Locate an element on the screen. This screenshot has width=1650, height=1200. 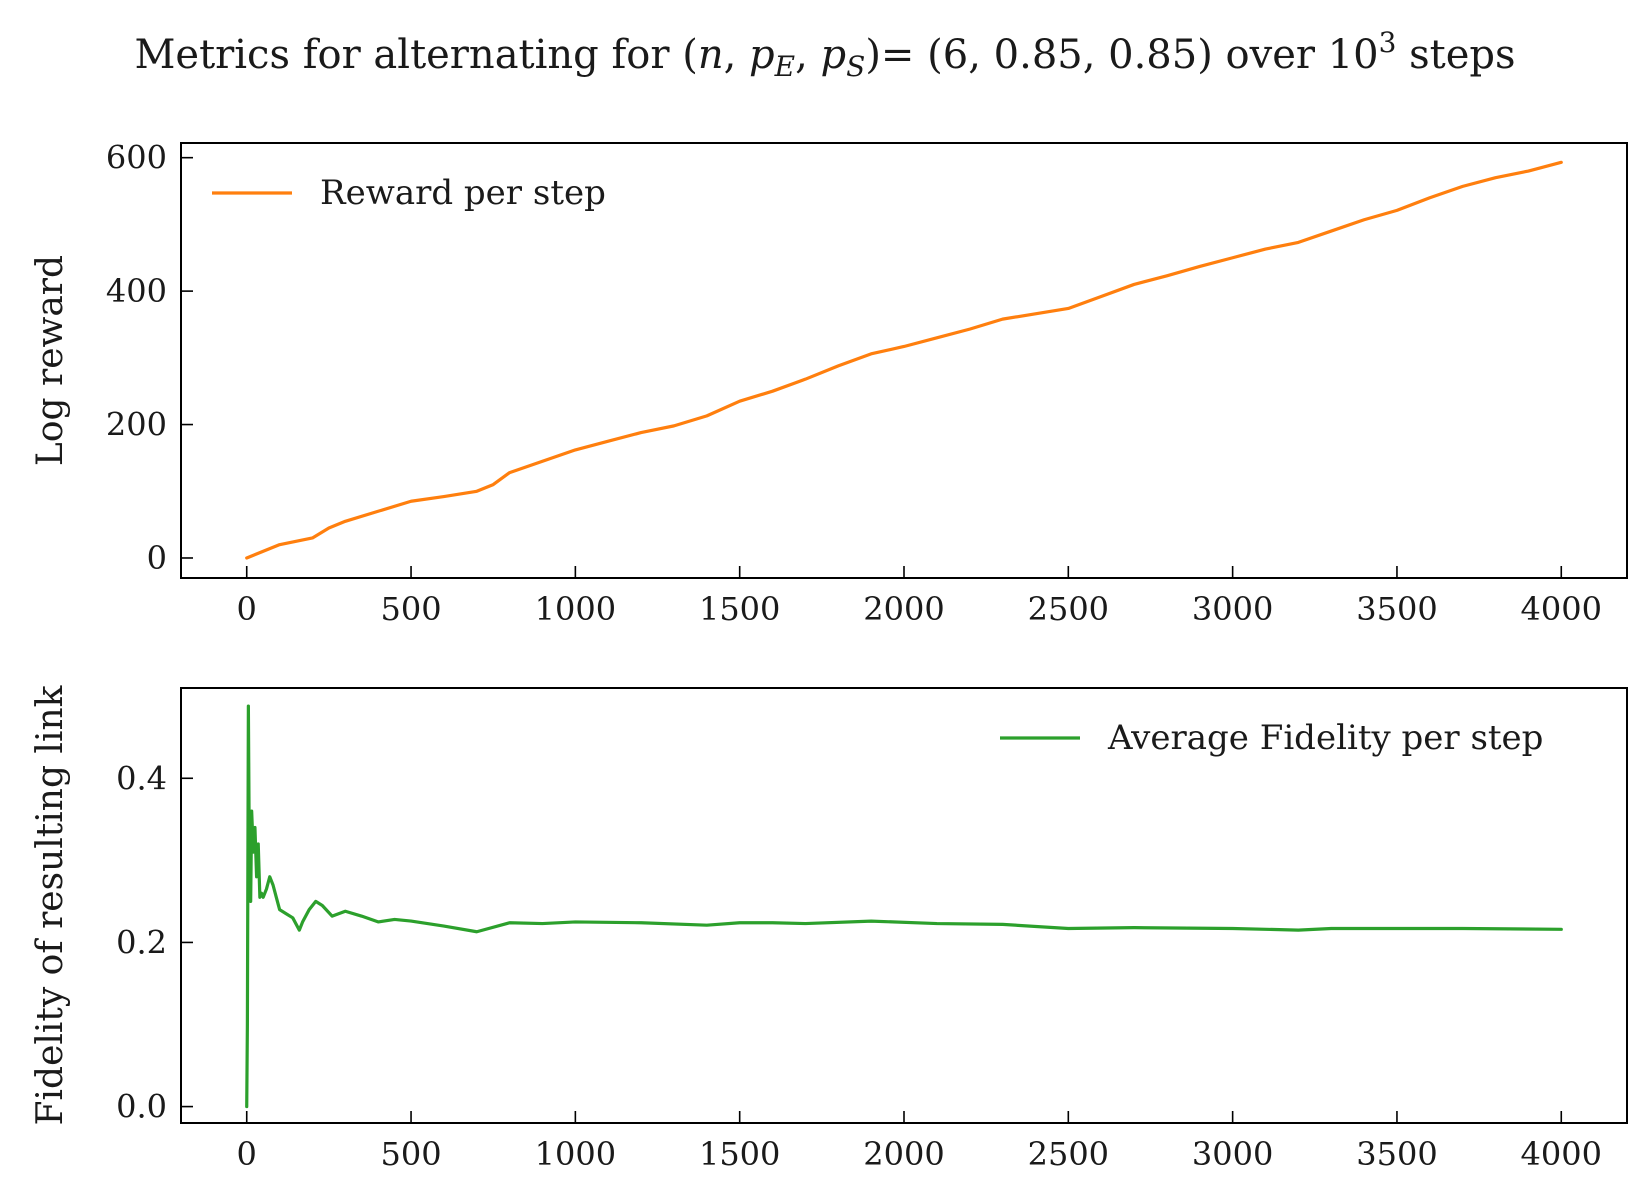
reward-x-tick-label-1500: 1500 is located at coordinates (739, 609).